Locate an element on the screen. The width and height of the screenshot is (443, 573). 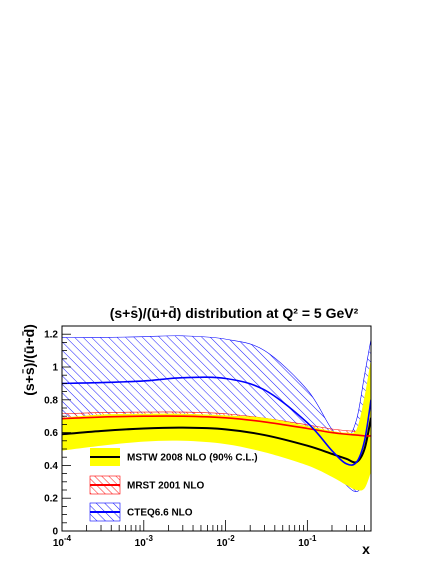
x-axis-label: x is located at coordinates (366, 549).